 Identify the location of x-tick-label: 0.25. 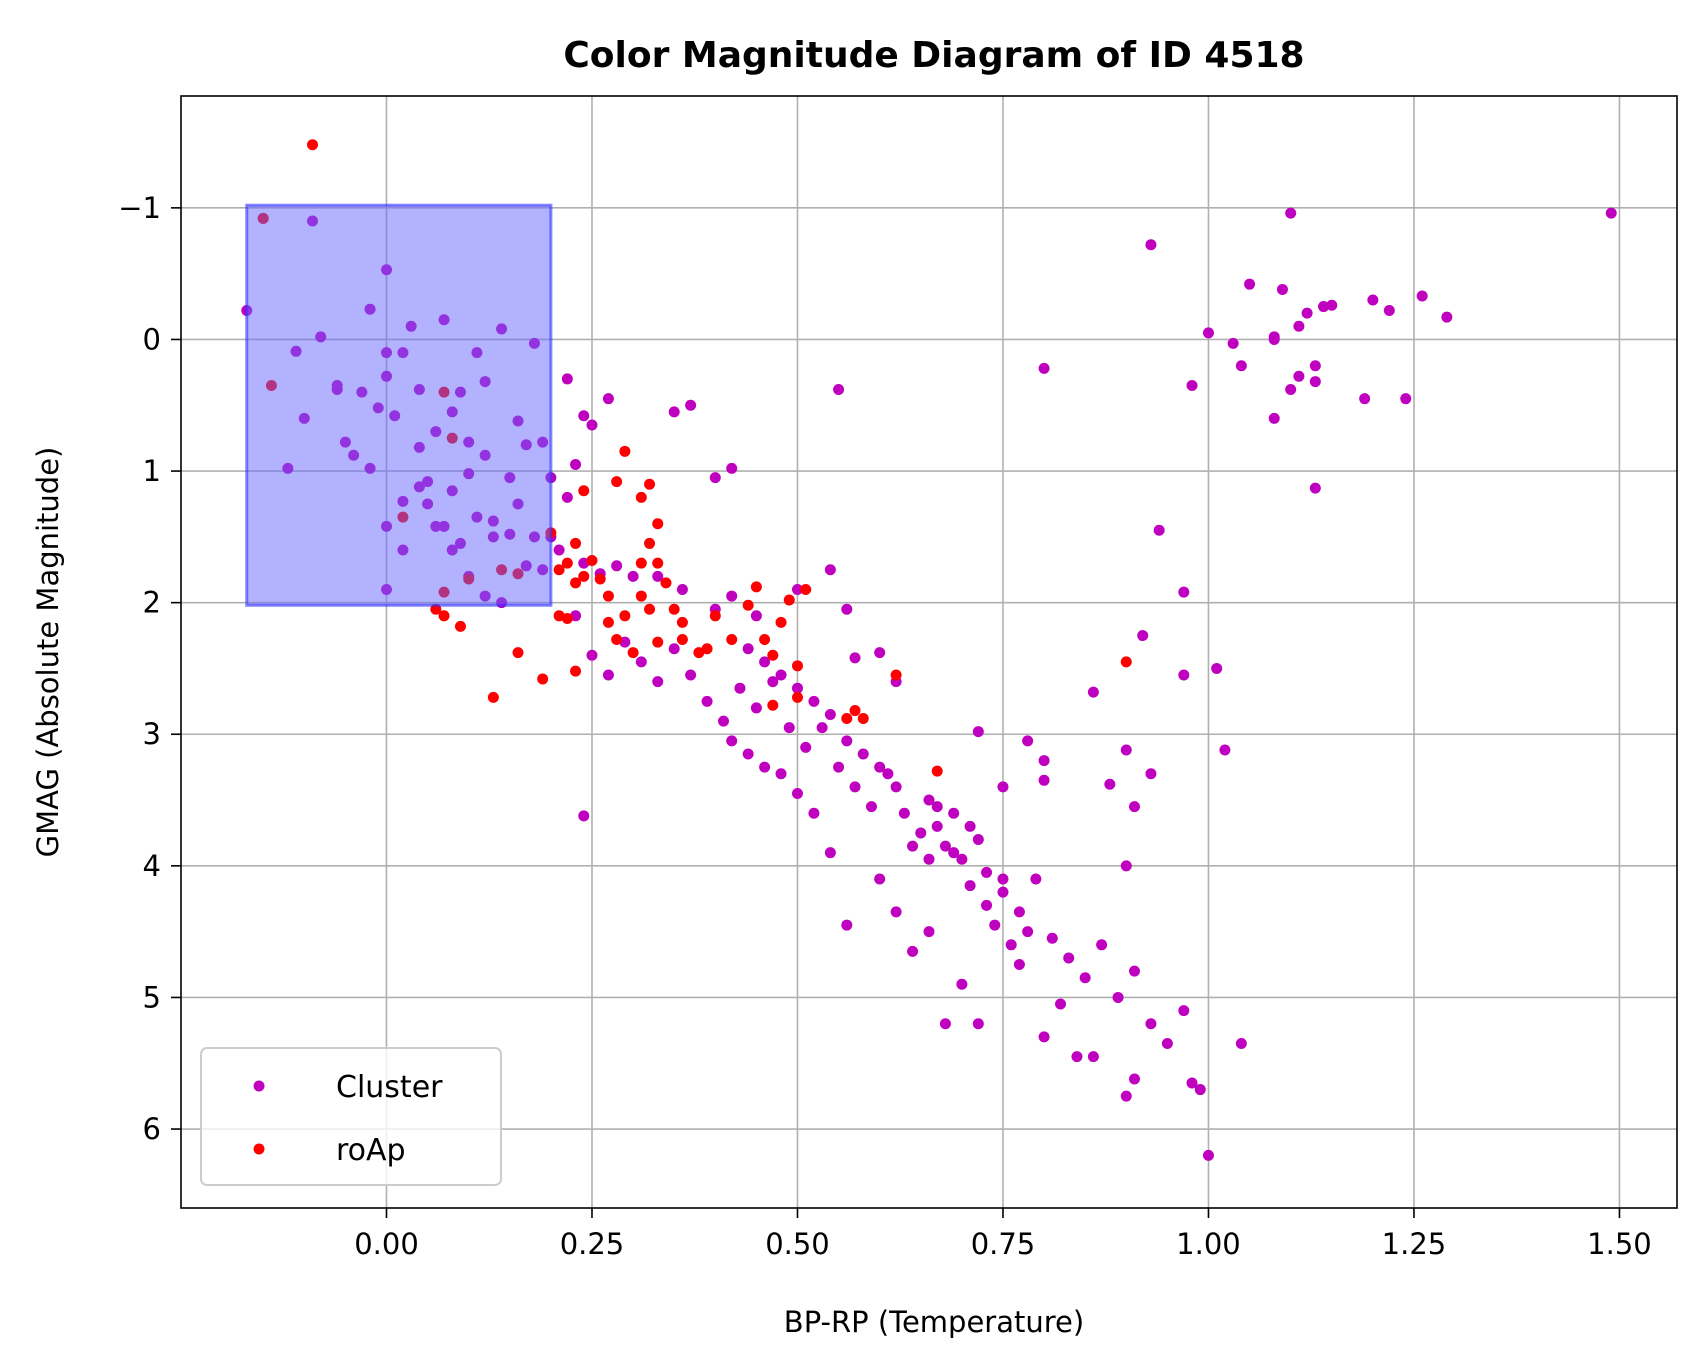
(592, 1244).